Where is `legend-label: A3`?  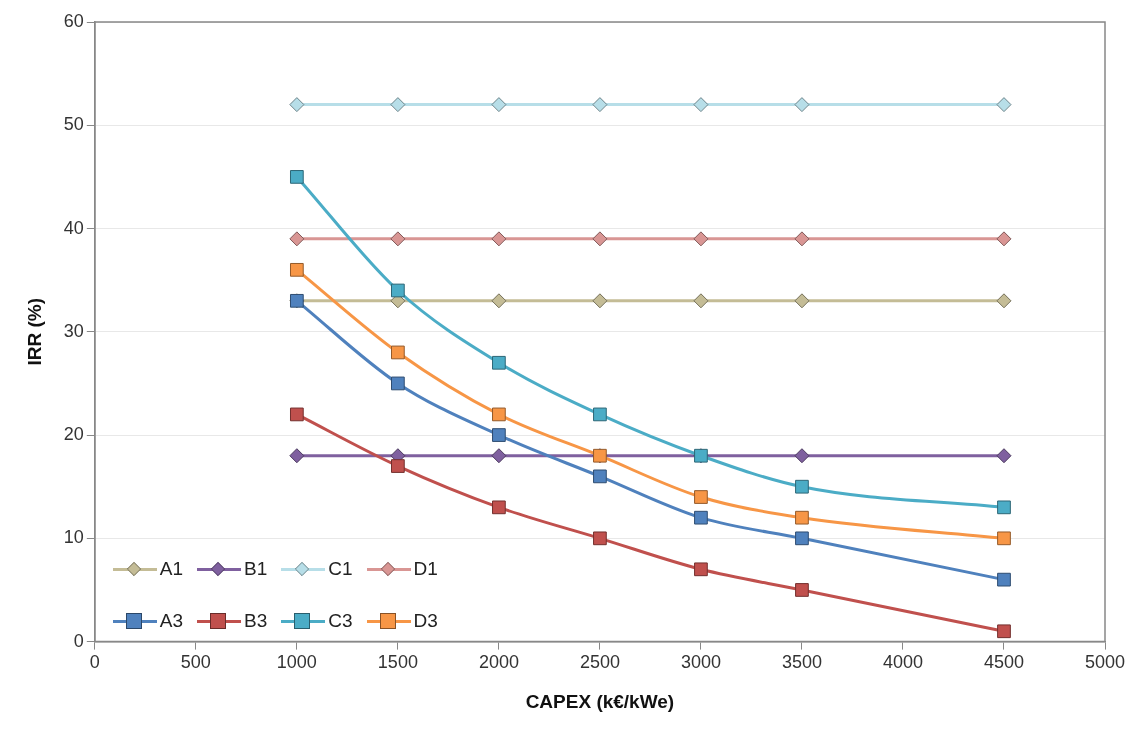 legend-label: A3 is located at coordinates (171, 620).